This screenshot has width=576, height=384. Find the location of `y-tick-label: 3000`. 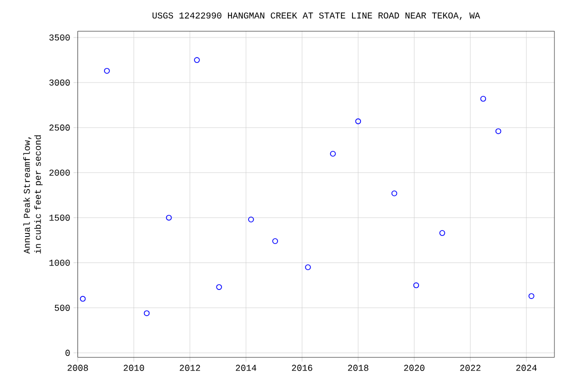

y-tick-label: 3000 is located at coordinates (59, 83).